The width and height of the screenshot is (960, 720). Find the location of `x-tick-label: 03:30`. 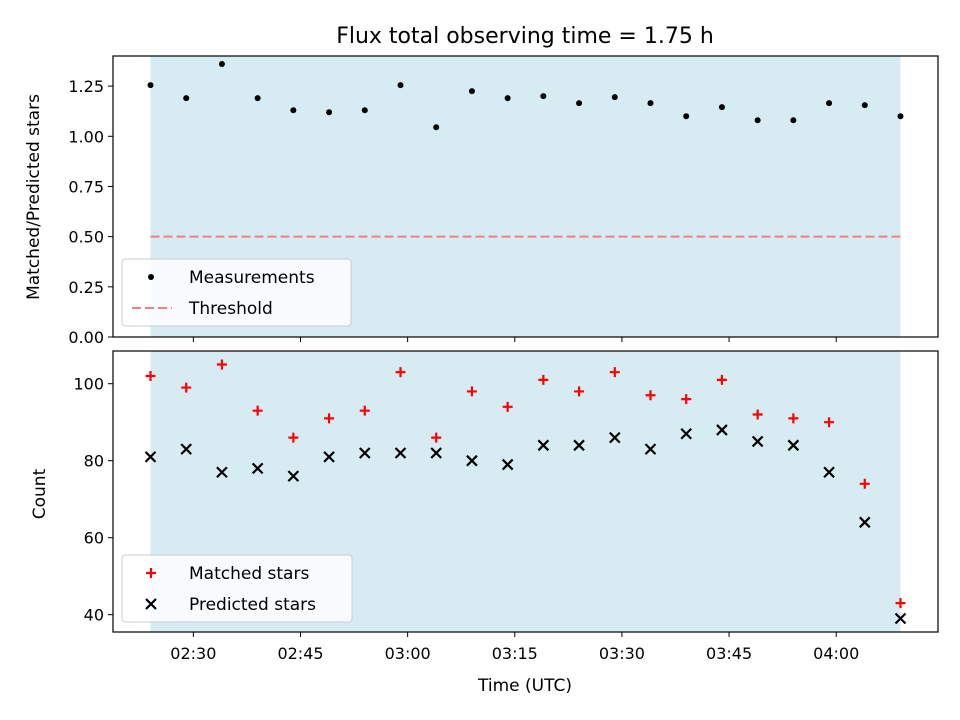

x-tick-label: 03:30 is located at coordinates (622, 653).